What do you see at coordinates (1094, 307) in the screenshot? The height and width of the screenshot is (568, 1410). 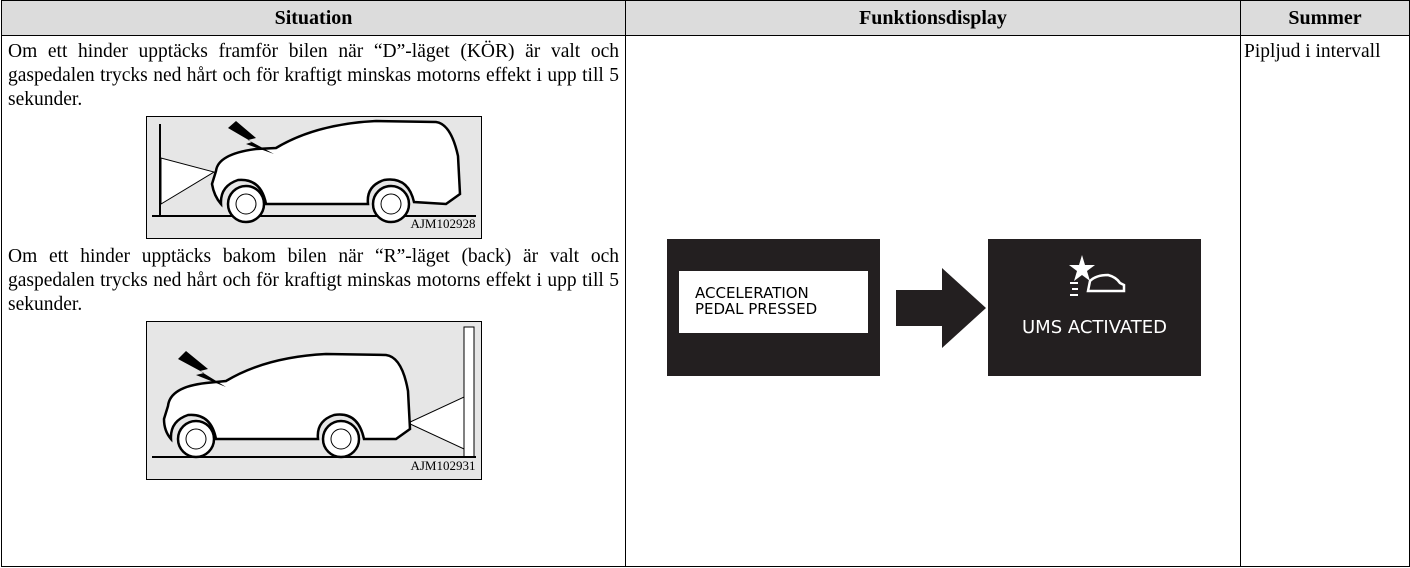 I see `display-panel: UMS ACTIVATED` at bounding box center [1094, 307].